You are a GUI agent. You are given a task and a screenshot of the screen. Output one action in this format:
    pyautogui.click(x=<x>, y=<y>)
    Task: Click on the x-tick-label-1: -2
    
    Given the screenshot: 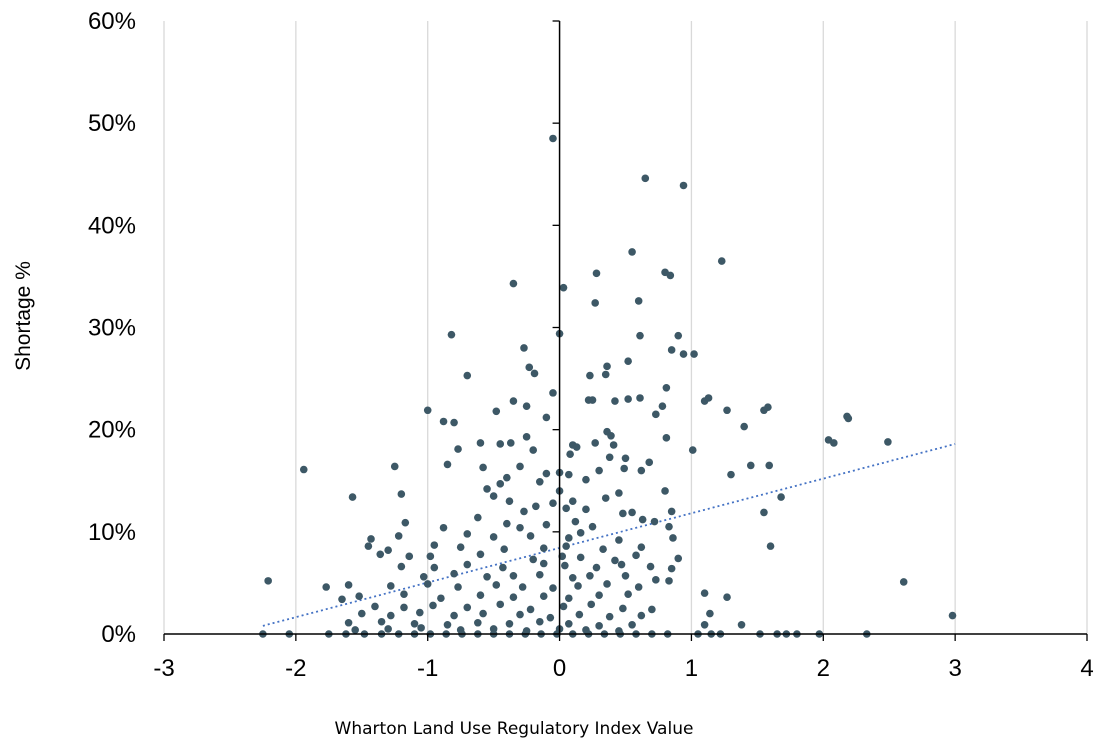 What is the action you would take?
    pyautogui.click(x=295, y=668)
    